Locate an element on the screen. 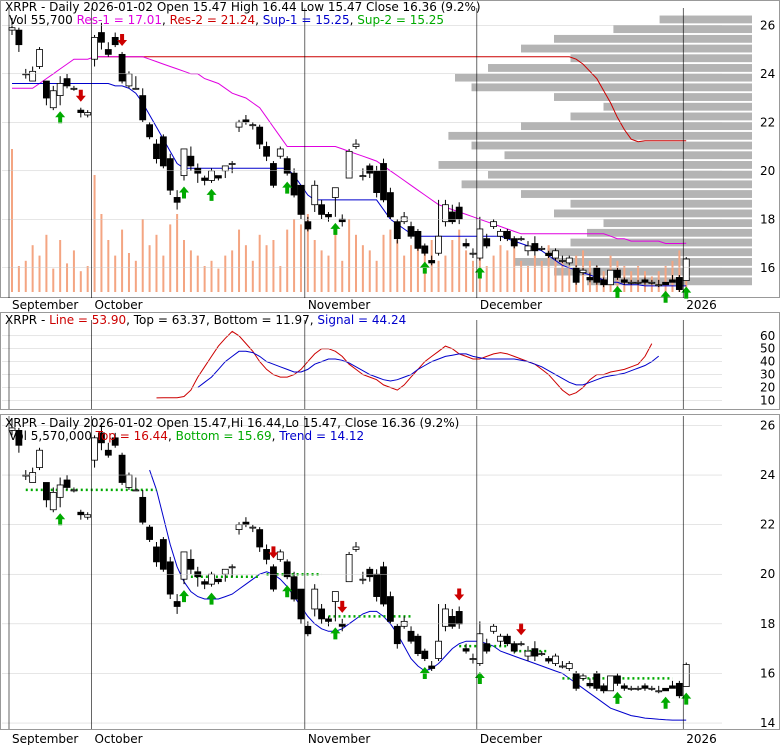 This screenshot has height=749, width=780. header-segment: Bottom = 15.69 is located at coordinates (224, 436).